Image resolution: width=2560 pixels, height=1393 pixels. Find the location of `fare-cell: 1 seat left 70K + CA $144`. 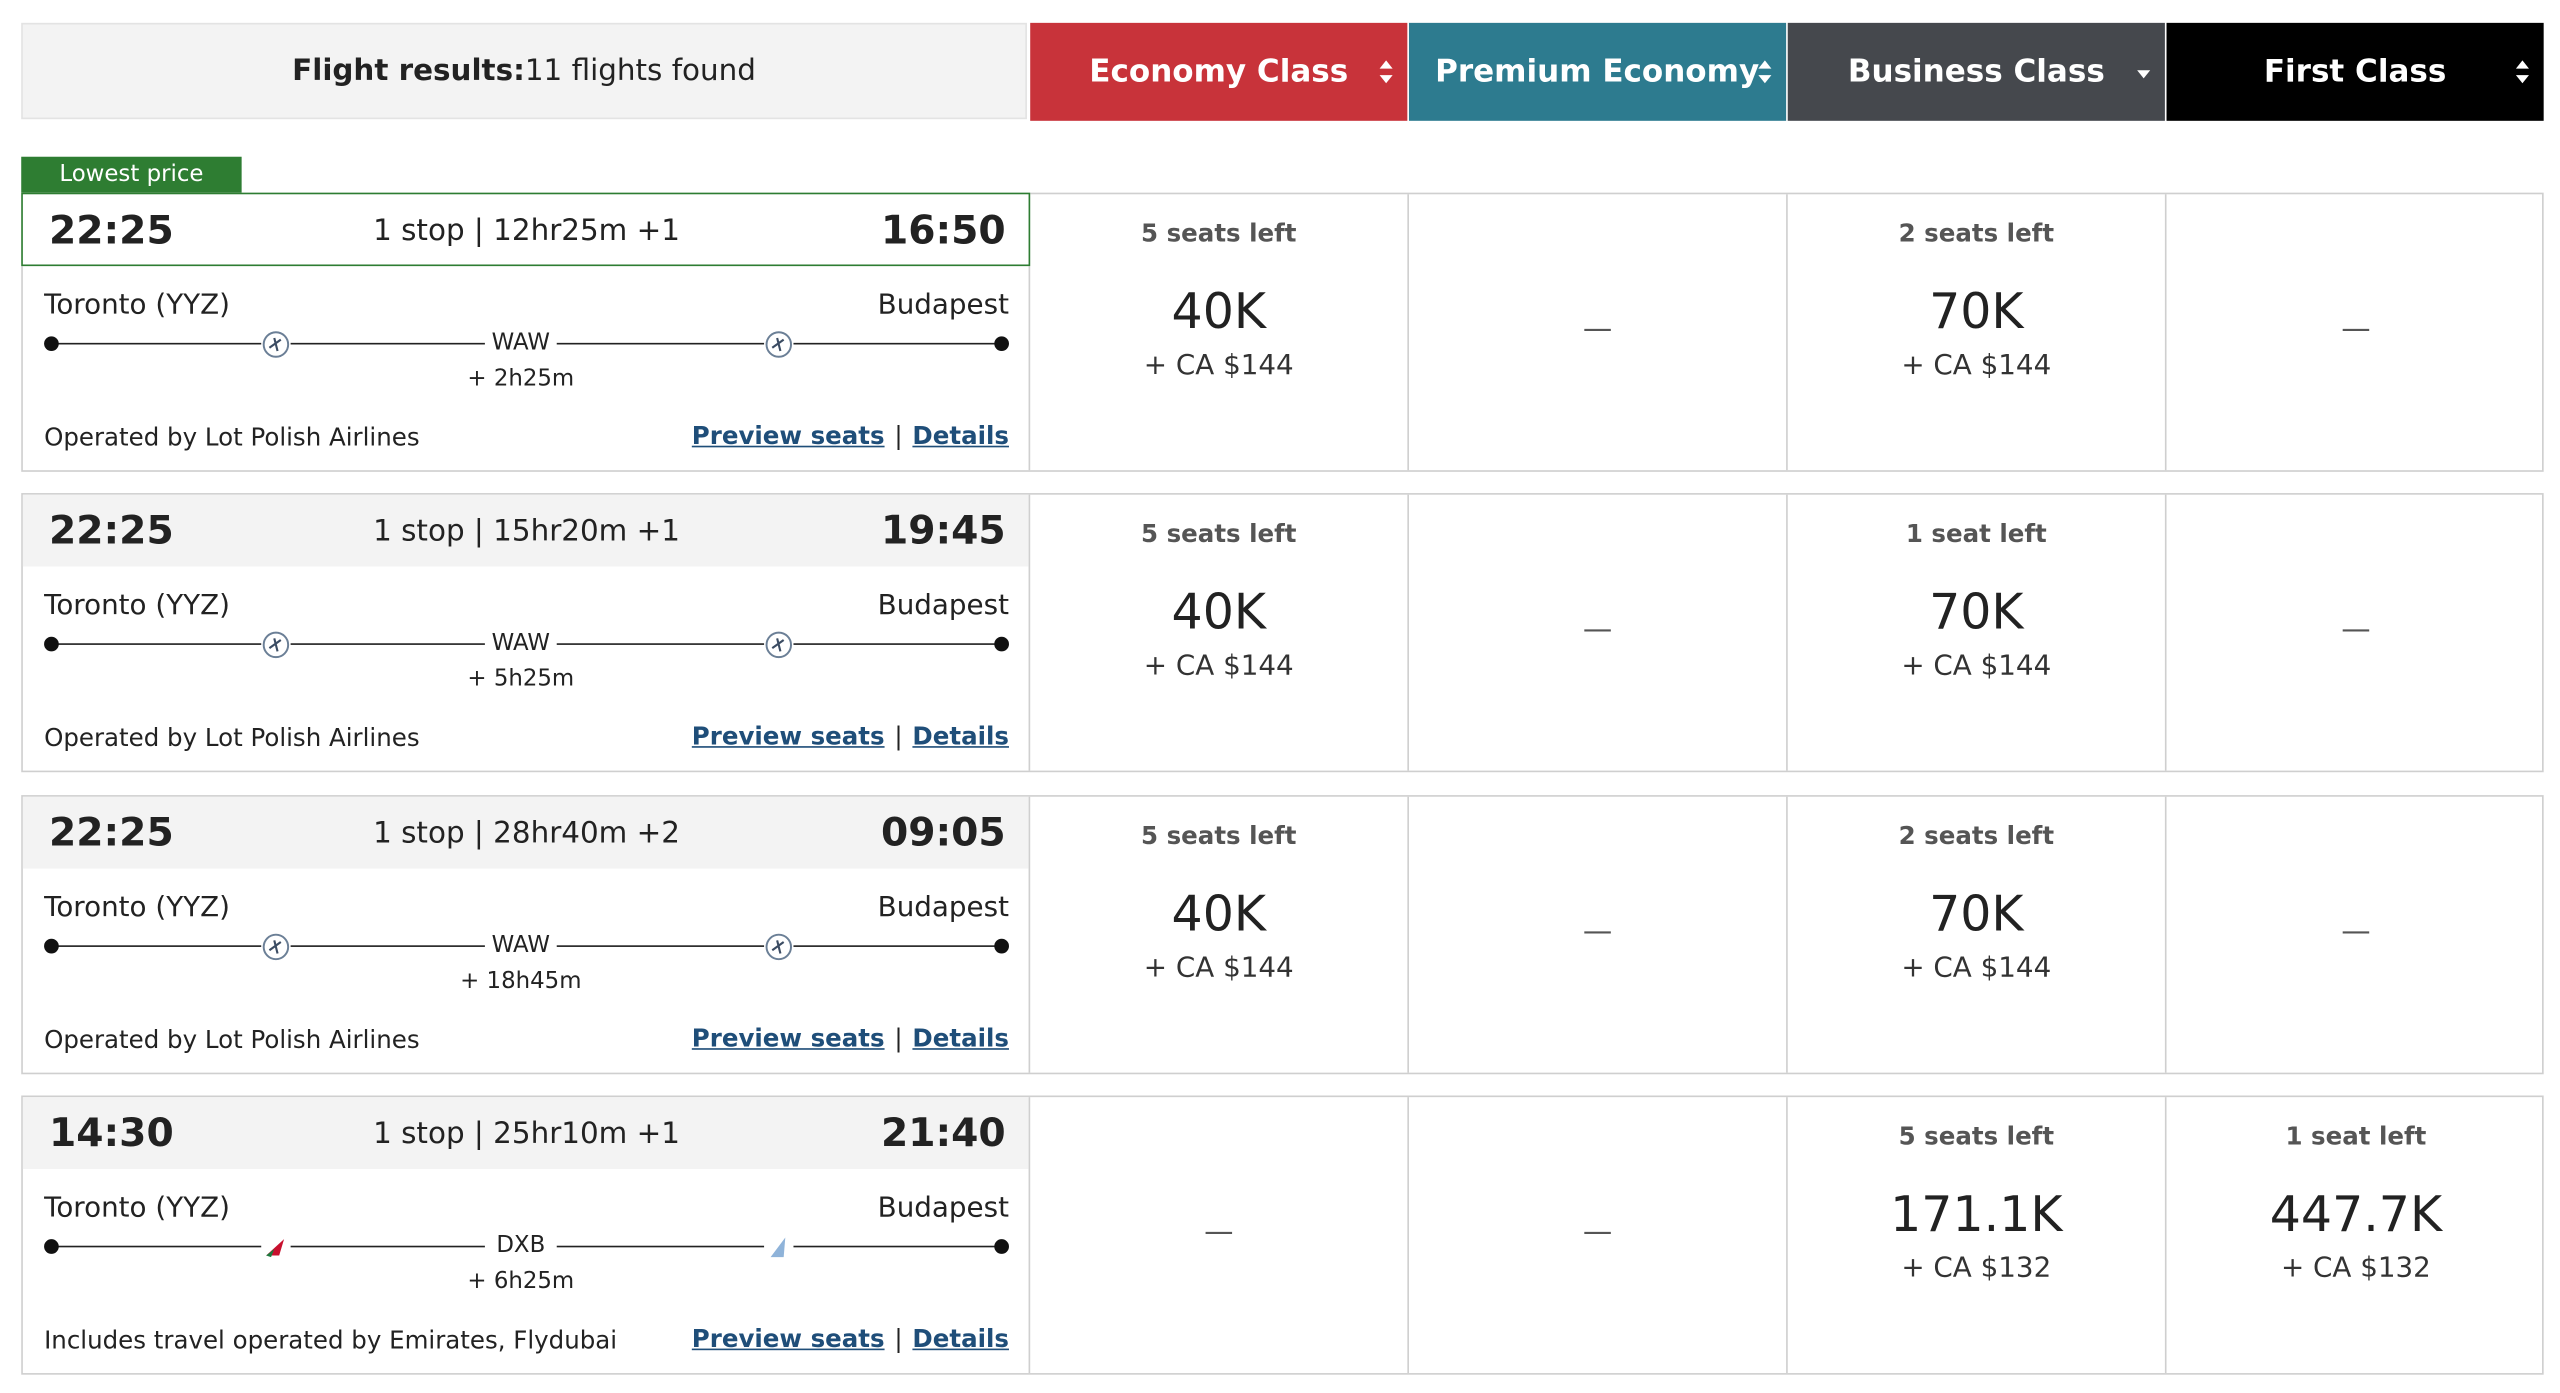

fare-cell: 1 seat left 70K + CA $144 is located at coordinates (1977, 633).